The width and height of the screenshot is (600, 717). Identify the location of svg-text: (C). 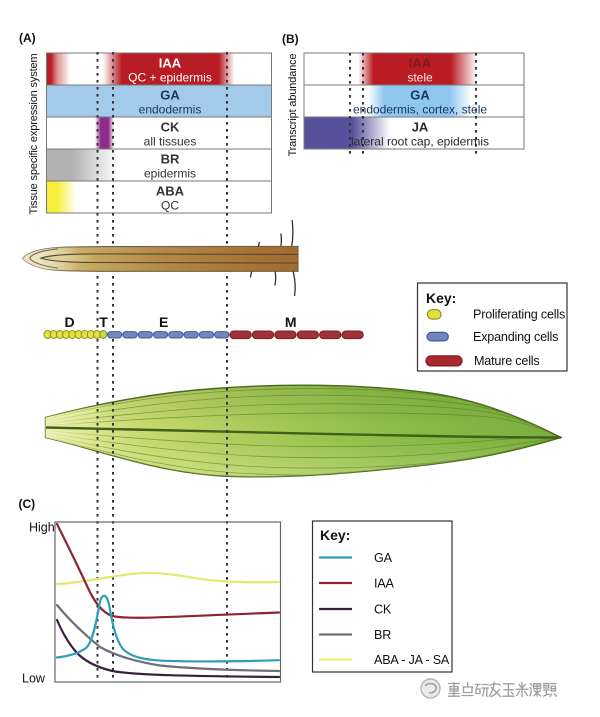
(27, 504).